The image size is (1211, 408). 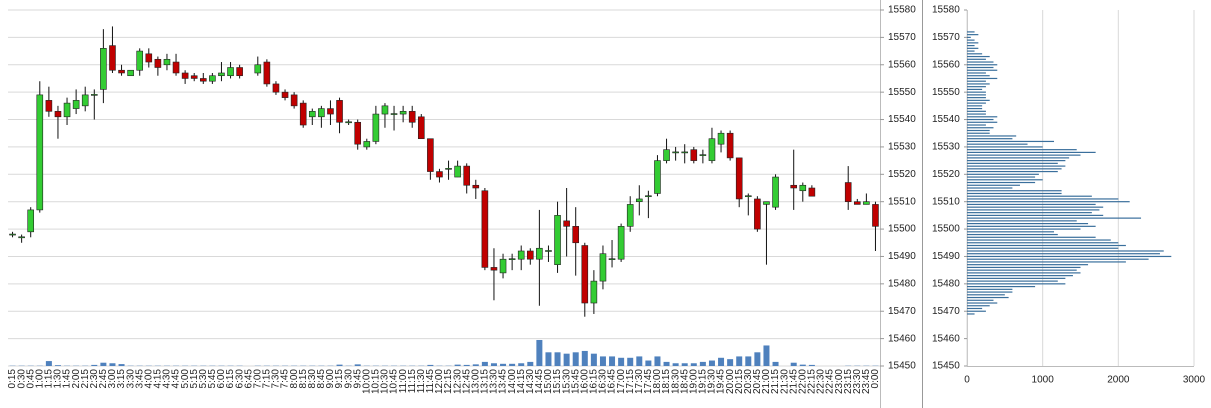 What do you see at coordinates (421, 381) in the screenshot?
I see `x-tick-label: 11:30` at bounding box center [421, 381].